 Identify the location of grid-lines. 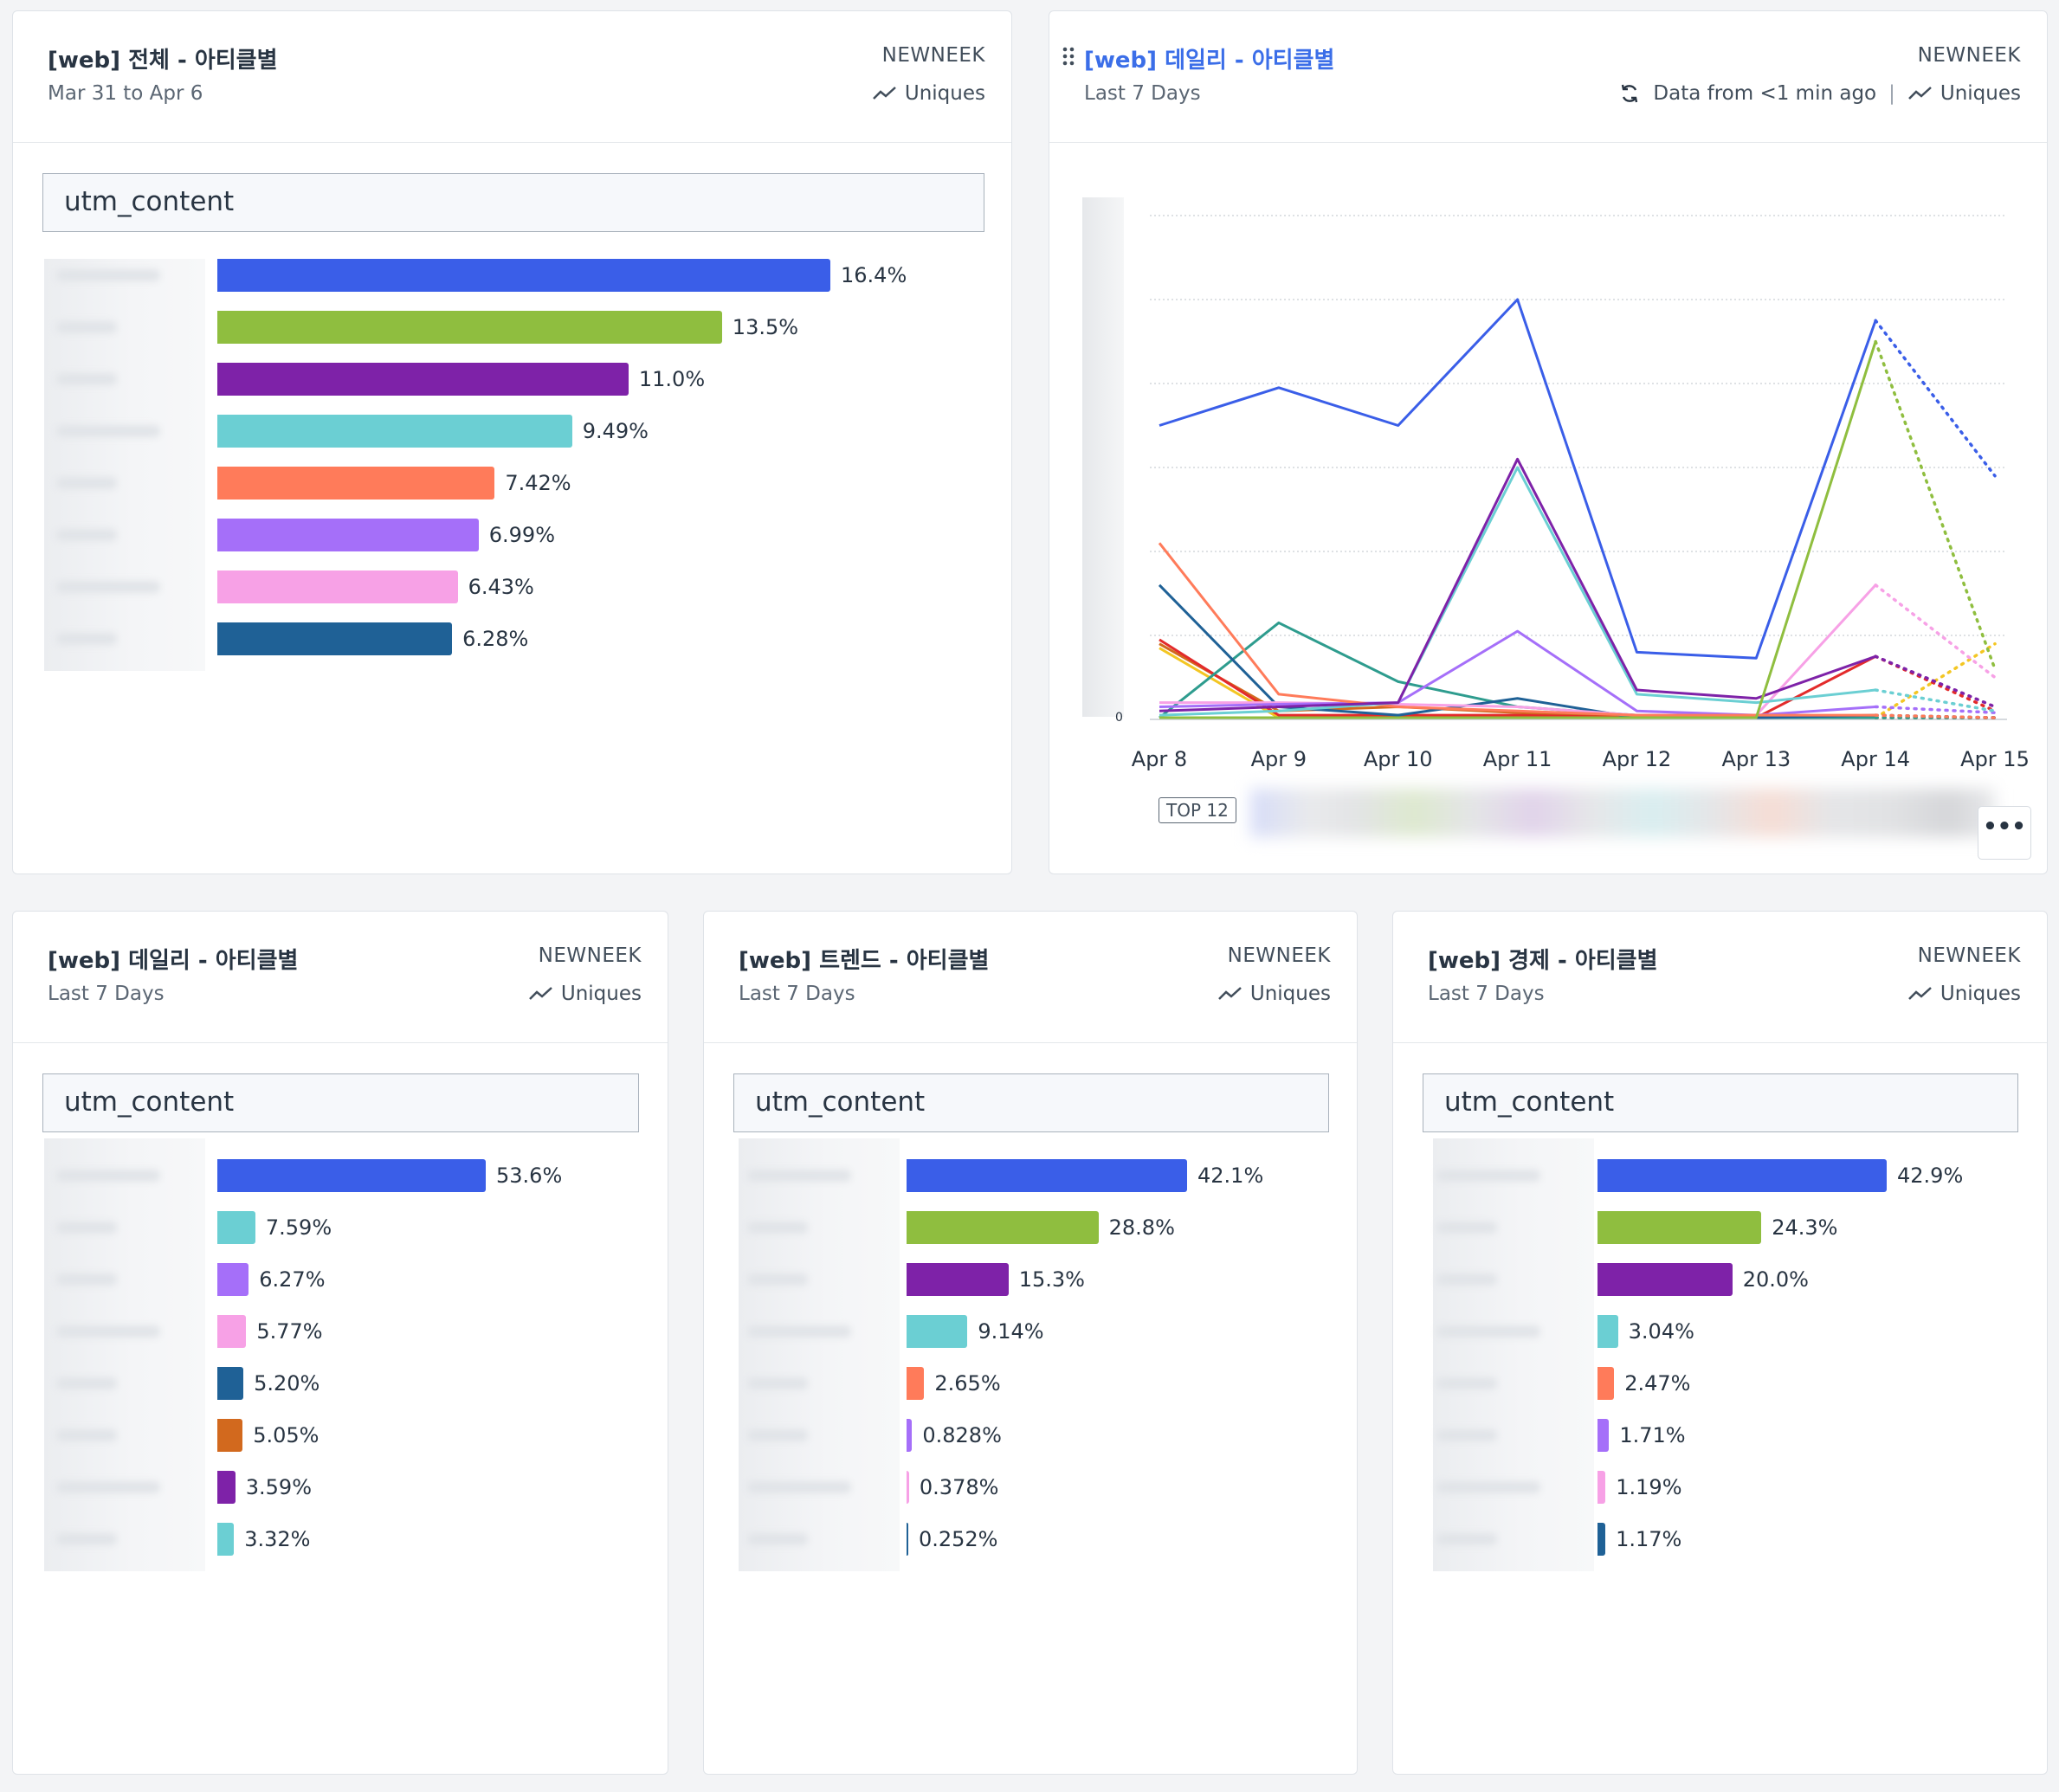
(1578, 468).